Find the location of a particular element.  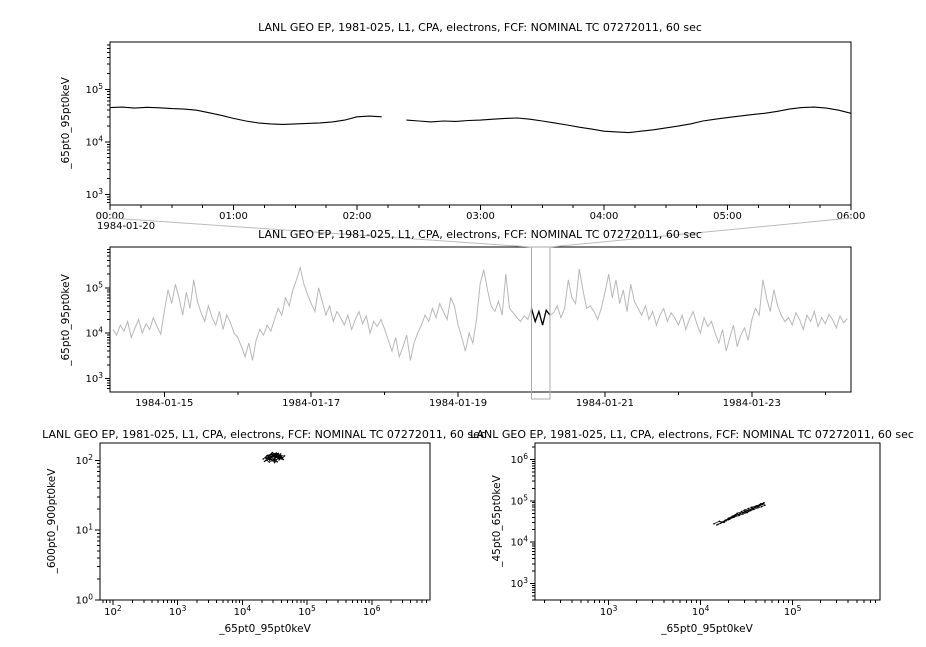

panel3-x-axis-label: _65pt0_95pt0keV is located at coordinates (265, 629).